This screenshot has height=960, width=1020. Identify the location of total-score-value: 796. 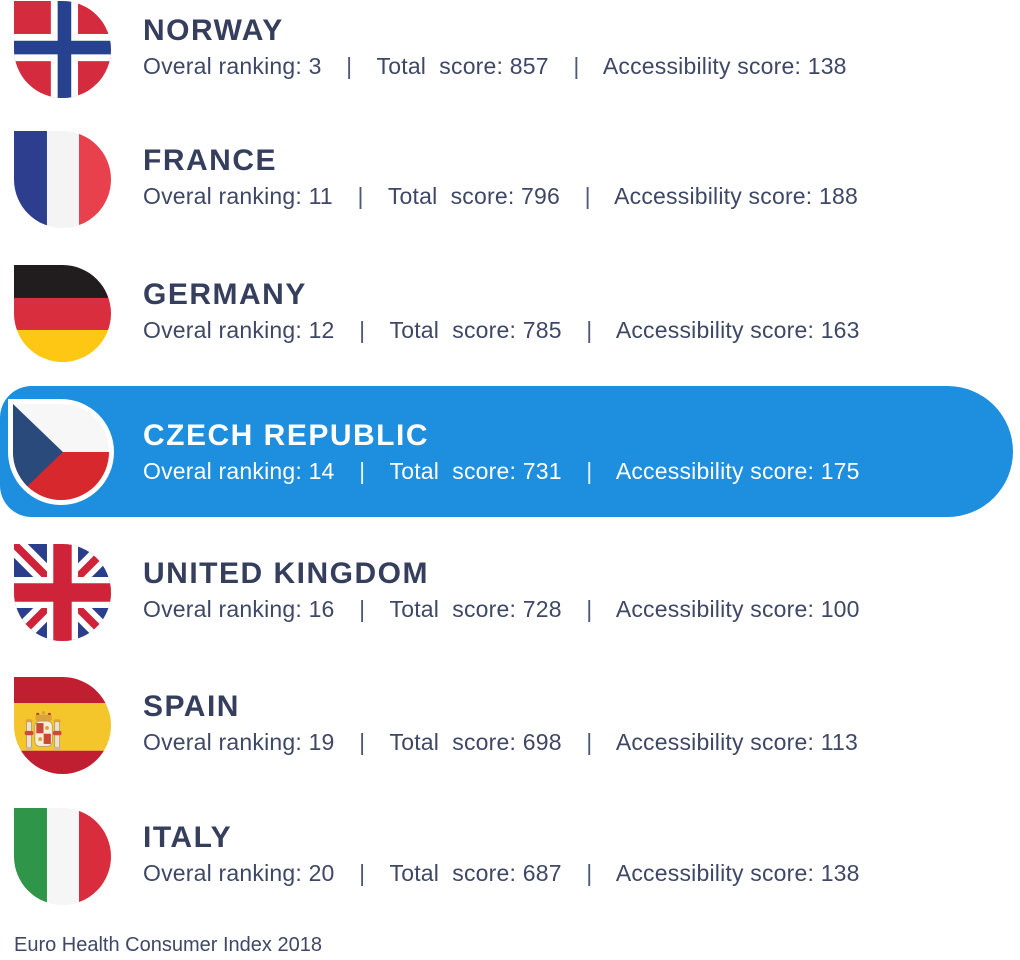
(540, 196).